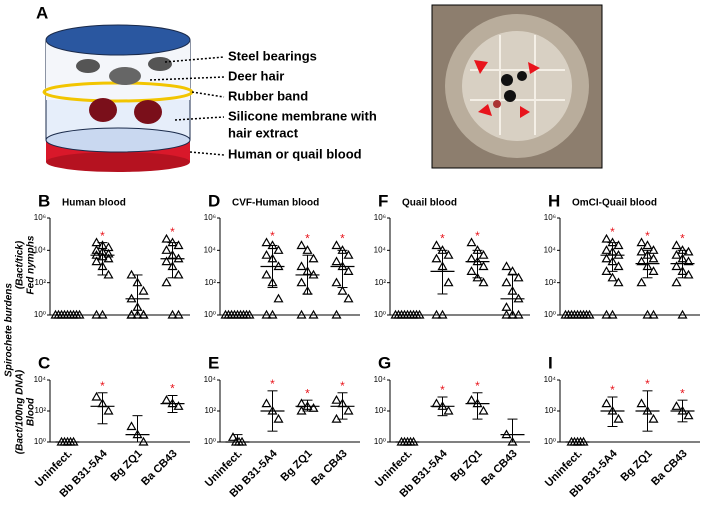  Describe the element at coordinates (295, 153) in the screenshot. I see `diagram-label: Human or quail blood` at that location.